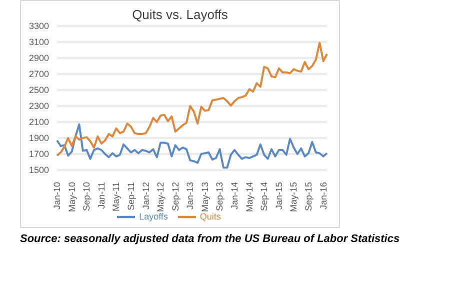 This screenshot has width=472, height=291. I want to click on y-tick-label: 1900, so click(38, 138).